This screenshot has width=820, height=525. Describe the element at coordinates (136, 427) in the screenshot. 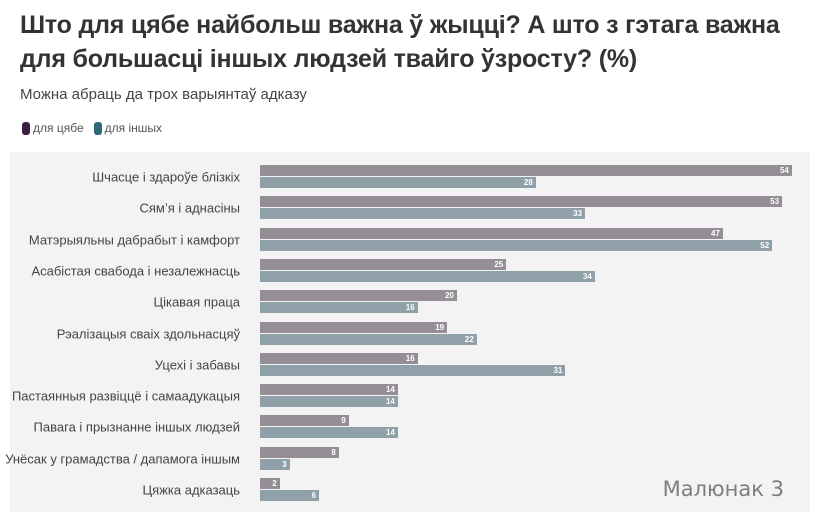

I see `category-label: Павага і прызнанне іншых людзей` at that location.